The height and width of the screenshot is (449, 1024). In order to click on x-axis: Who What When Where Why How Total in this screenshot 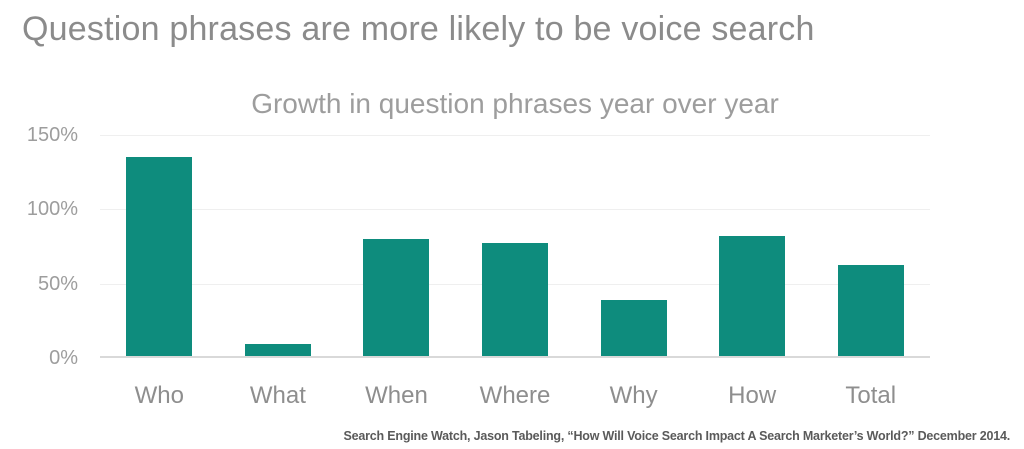, I will do `click(515, 396)`.